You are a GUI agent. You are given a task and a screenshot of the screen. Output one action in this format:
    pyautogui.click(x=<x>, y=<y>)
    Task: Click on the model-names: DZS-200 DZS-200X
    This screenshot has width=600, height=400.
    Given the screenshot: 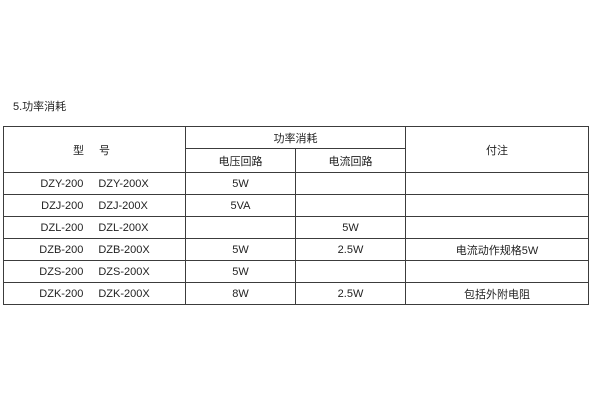 What is the action you would take?
    pyautogui.click(x=95, y=271)
    